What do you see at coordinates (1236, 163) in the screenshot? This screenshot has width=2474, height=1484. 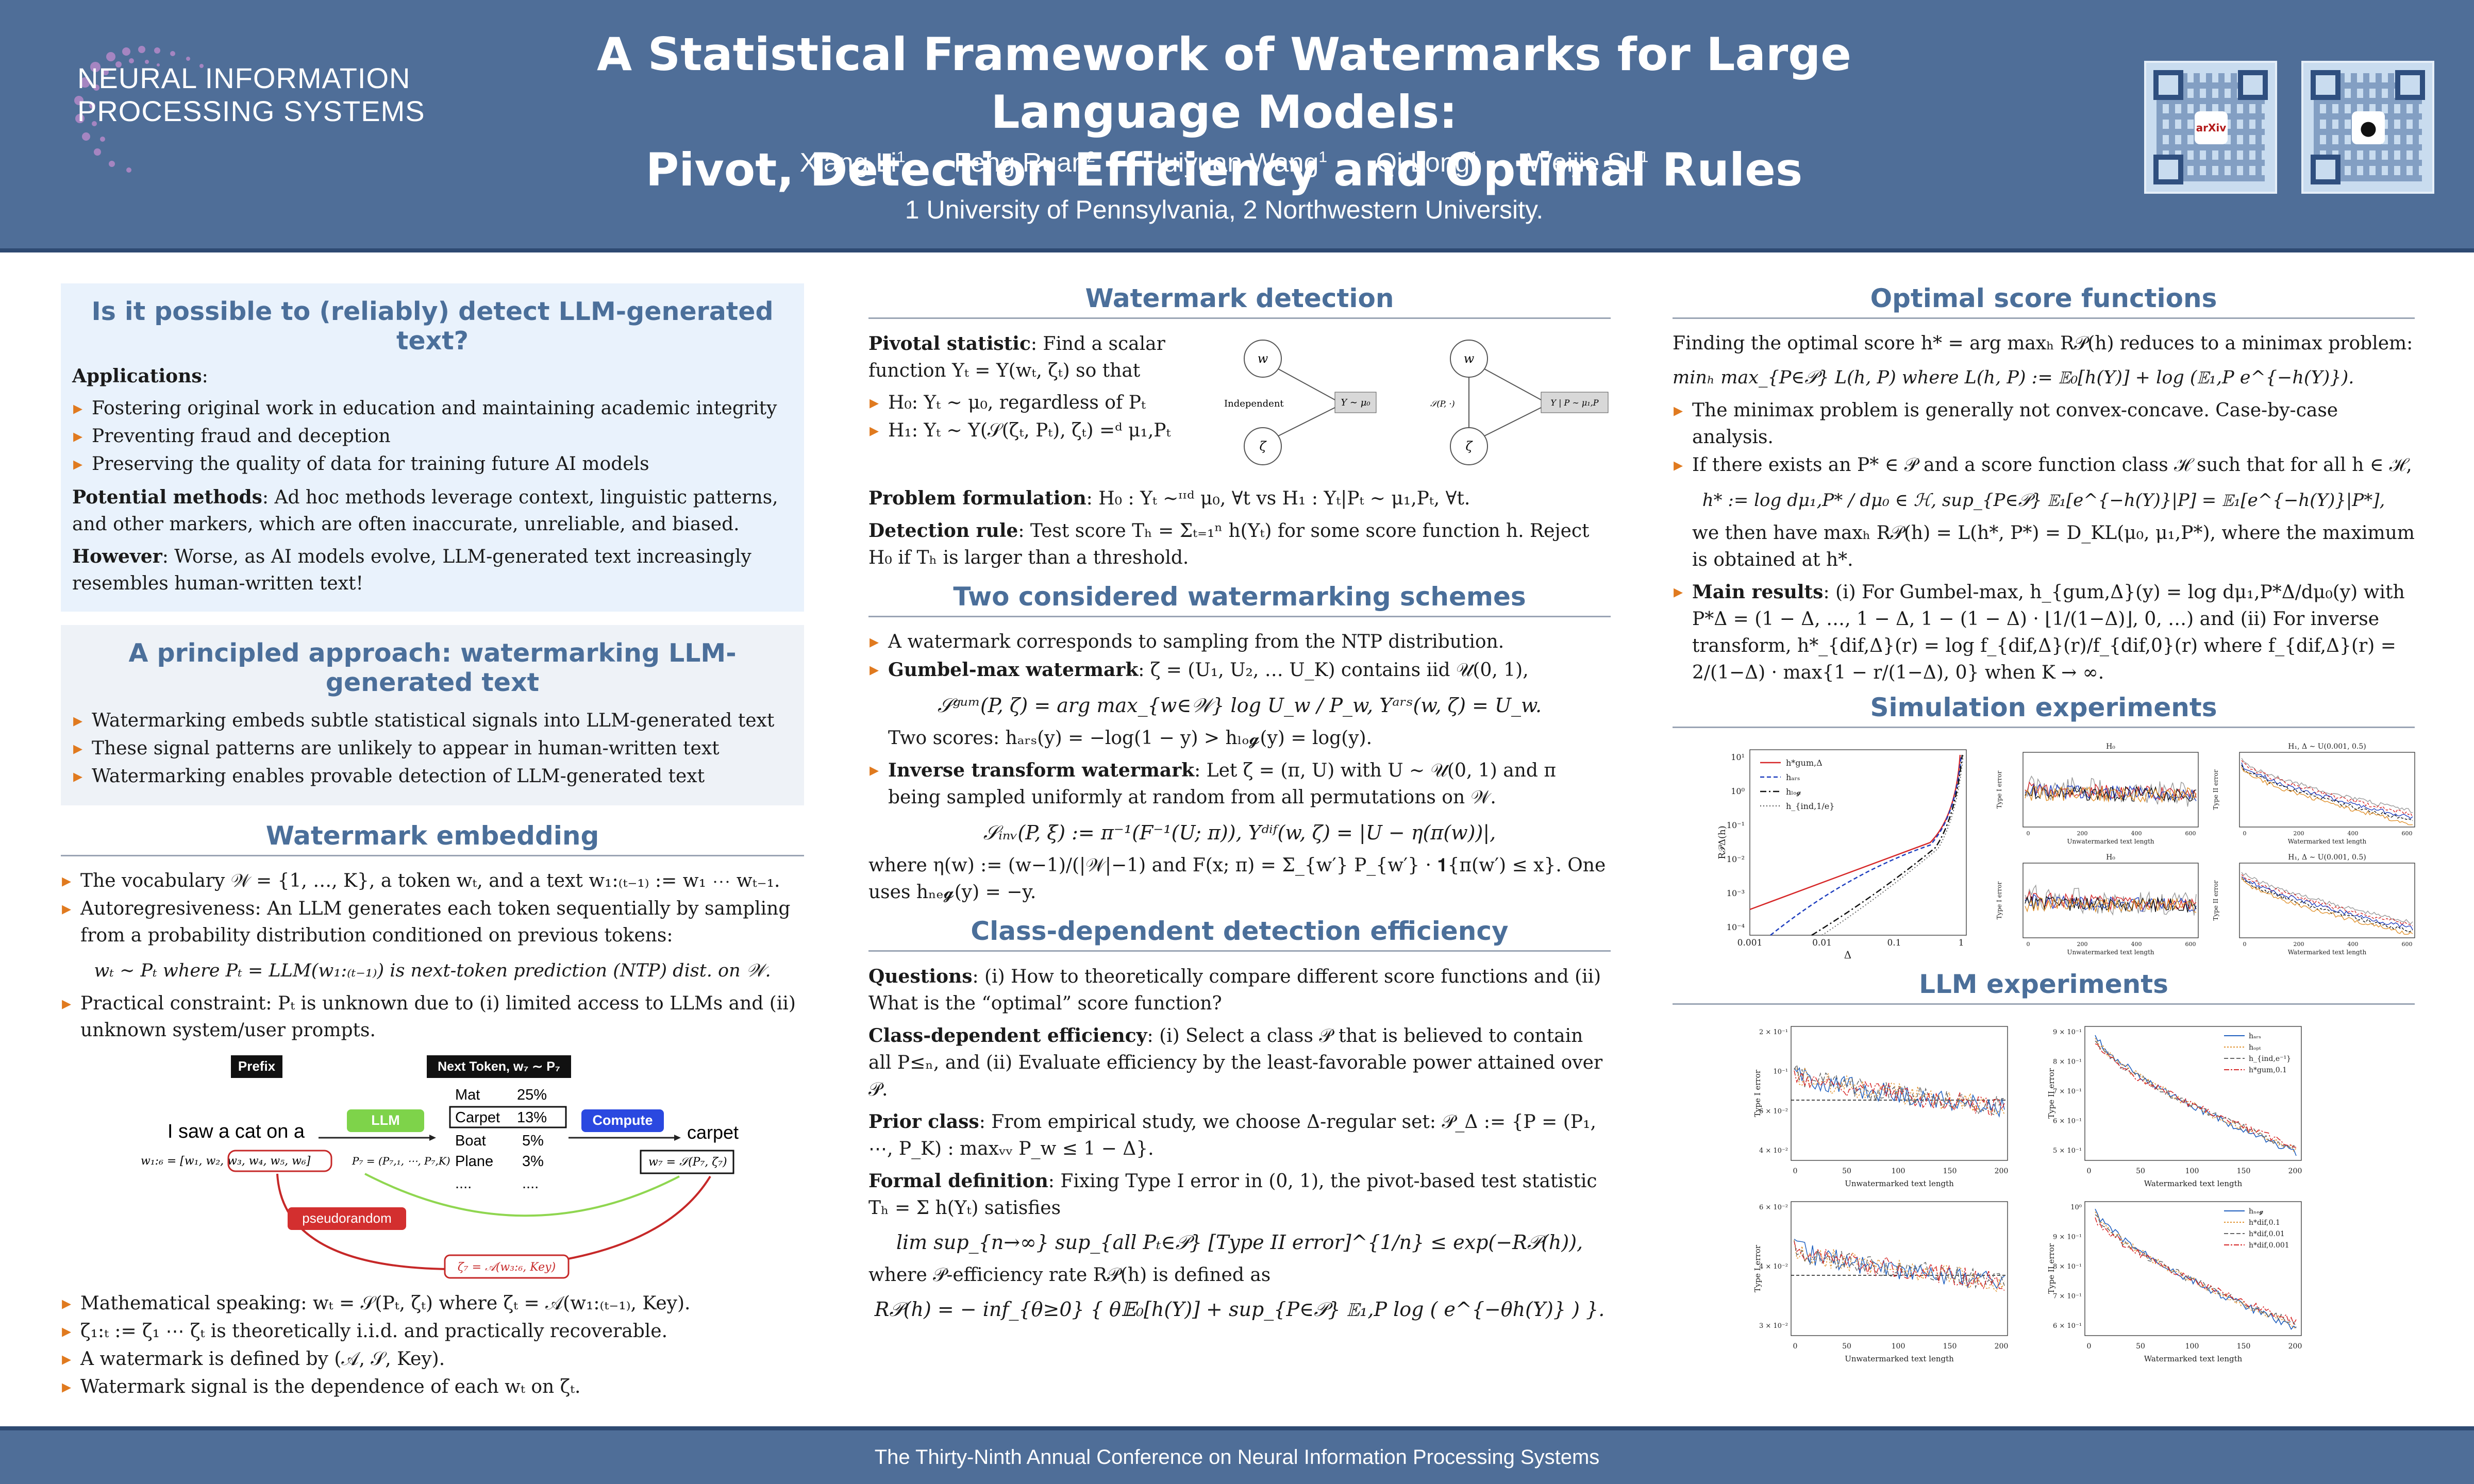 I see `author: Huiyuan Wang1` at bounding box center [1236, 163].